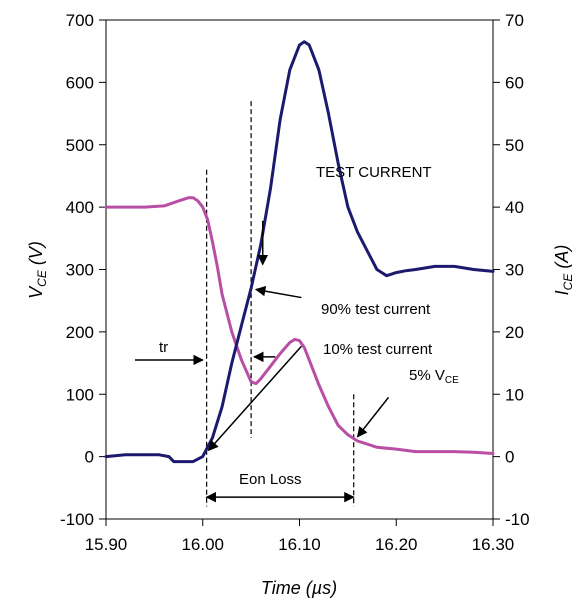 This screenshot has width=586, height=607. What do you see at coordinates (514, 332) in the screenshot?
I see `y-right-tick-label: 20` at bounding box center [514, 332].